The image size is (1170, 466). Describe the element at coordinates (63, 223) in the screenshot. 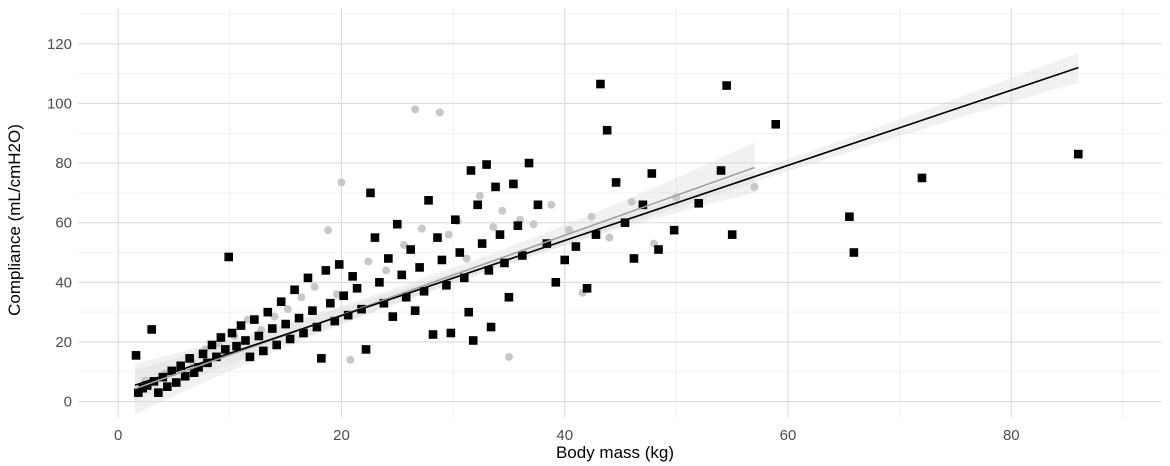

I see `y-tick-label: 60` at that location.